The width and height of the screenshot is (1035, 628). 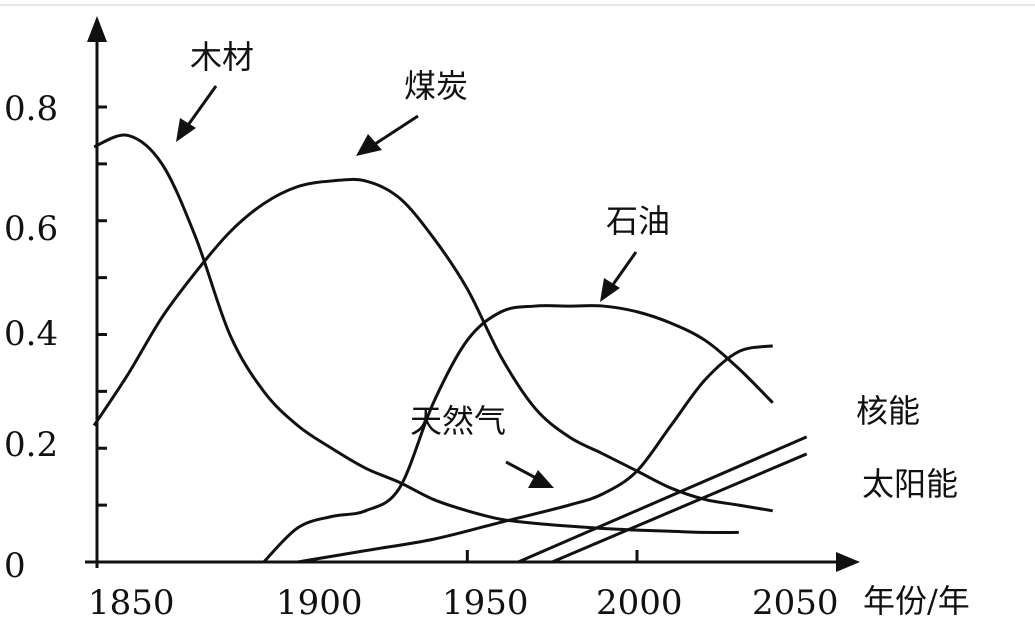 I want to click on x-tick-label-1950: 1950, so click(x=485, y=603).